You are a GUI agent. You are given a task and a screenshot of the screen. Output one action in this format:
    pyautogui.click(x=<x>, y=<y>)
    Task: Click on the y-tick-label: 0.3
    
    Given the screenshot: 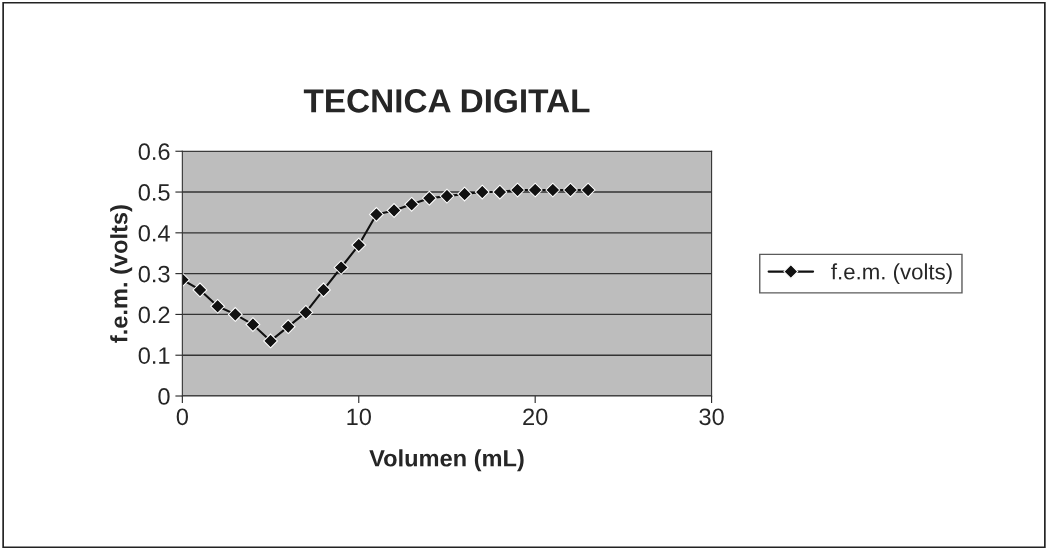 What is the action you would take?
    pyautogui.click(x=154, y=274)
    